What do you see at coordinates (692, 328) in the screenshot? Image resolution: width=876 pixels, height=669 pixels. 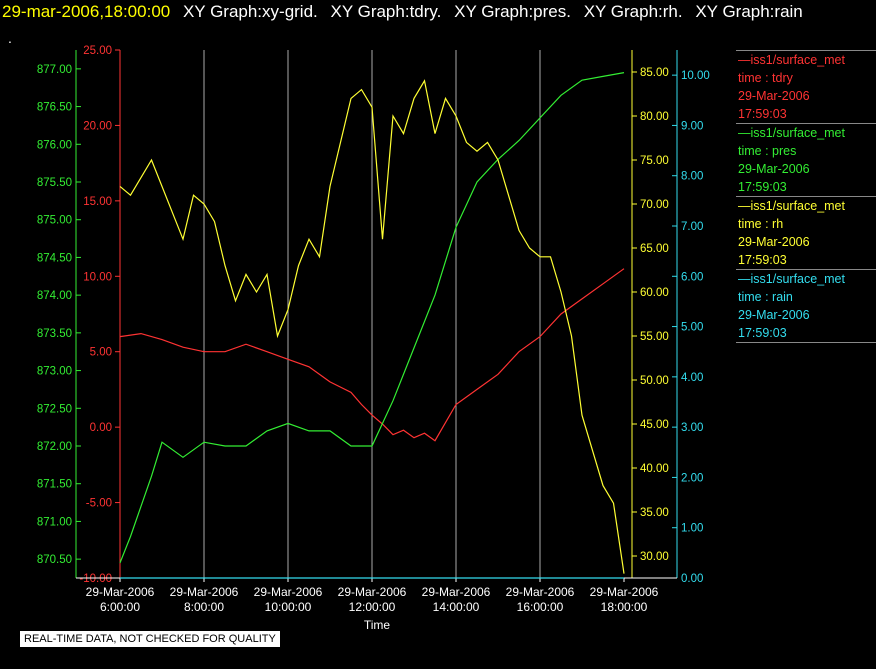 I see `y-tick-label-rain: 5.00` at bounding box center [692, 328].